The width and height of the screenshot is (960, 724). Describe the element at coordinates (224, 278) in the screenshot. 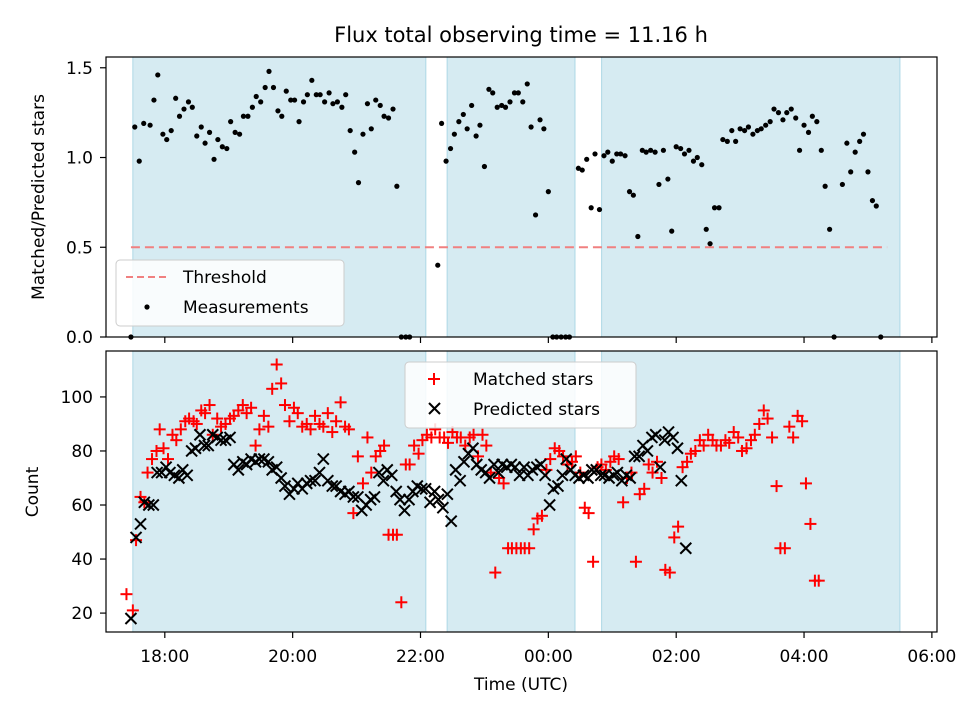

I see `legend-threshold-label: Threshold` at that location.